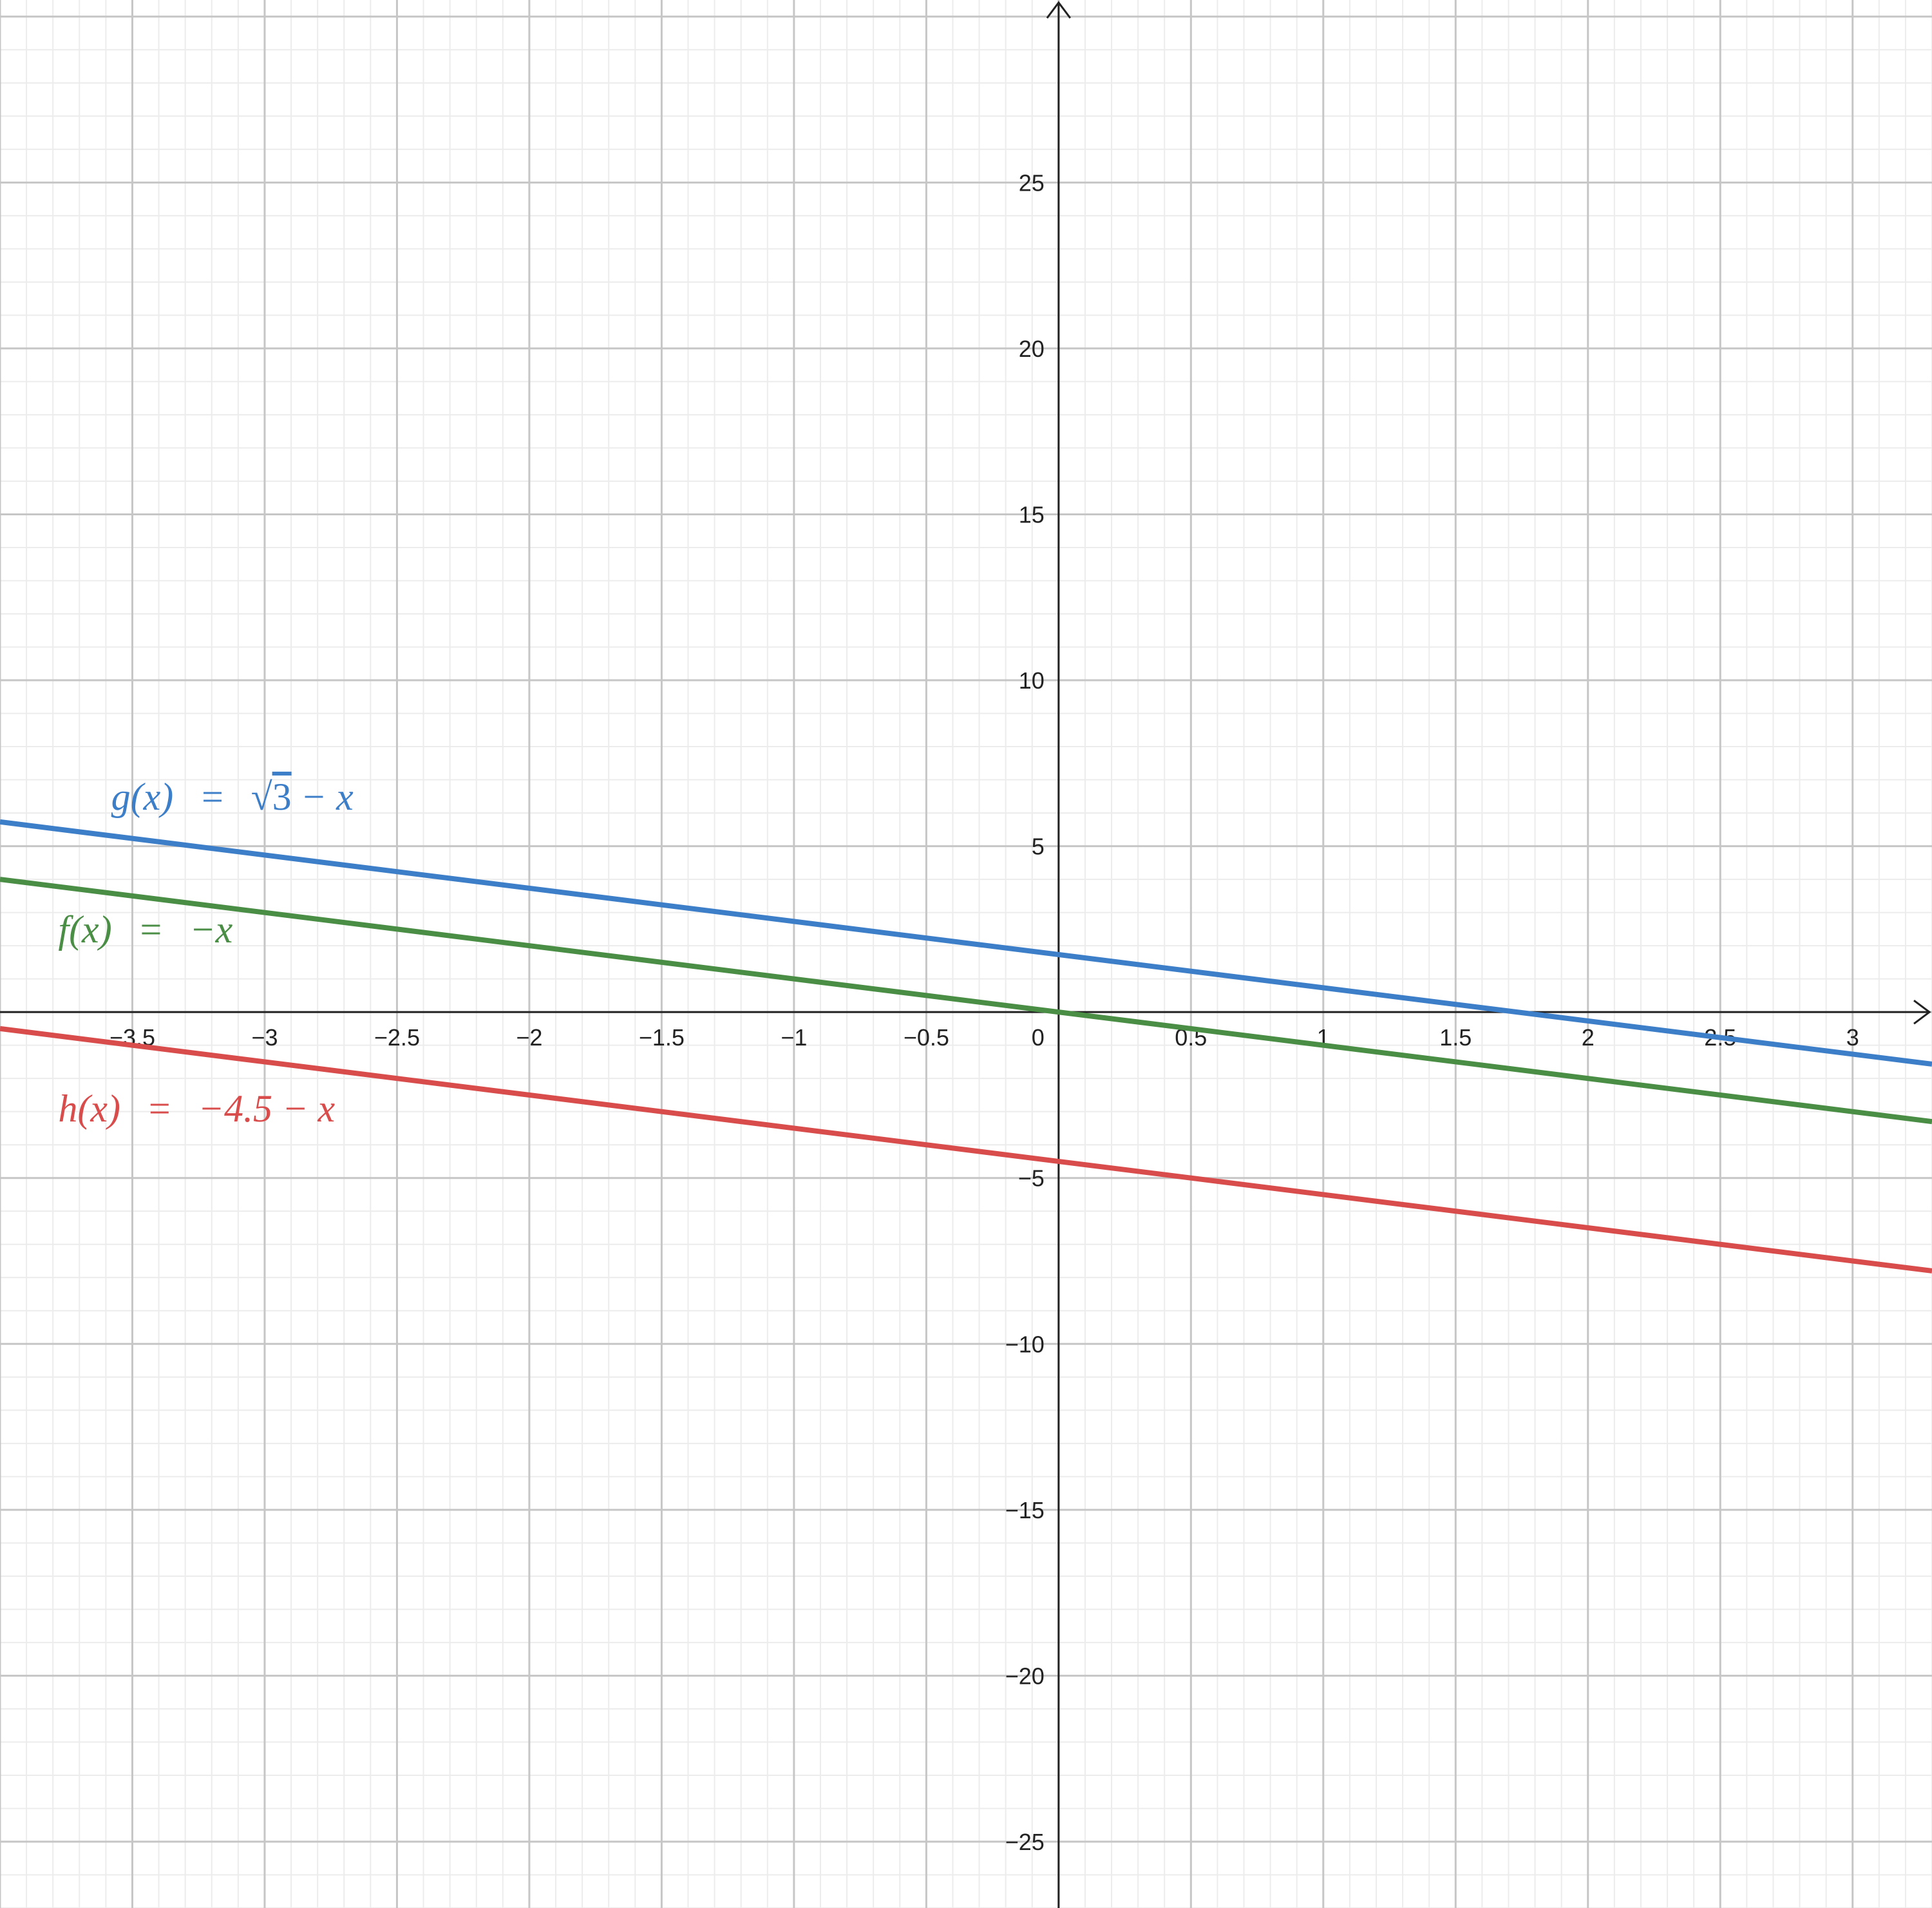 The width and height of the screenshot is (1932, 1908). I want to click on y-tick-label: 15, so click(1032, 514).